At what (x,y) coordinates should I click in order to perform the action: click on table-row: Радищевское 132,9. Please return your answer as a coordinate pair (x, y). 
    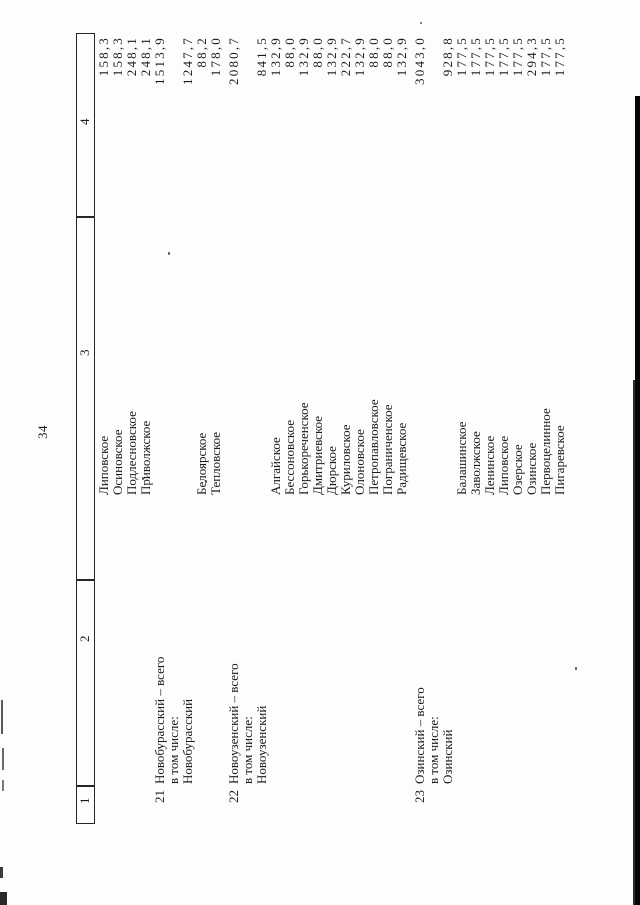
    Looking at the image, I should click on (401, 428).